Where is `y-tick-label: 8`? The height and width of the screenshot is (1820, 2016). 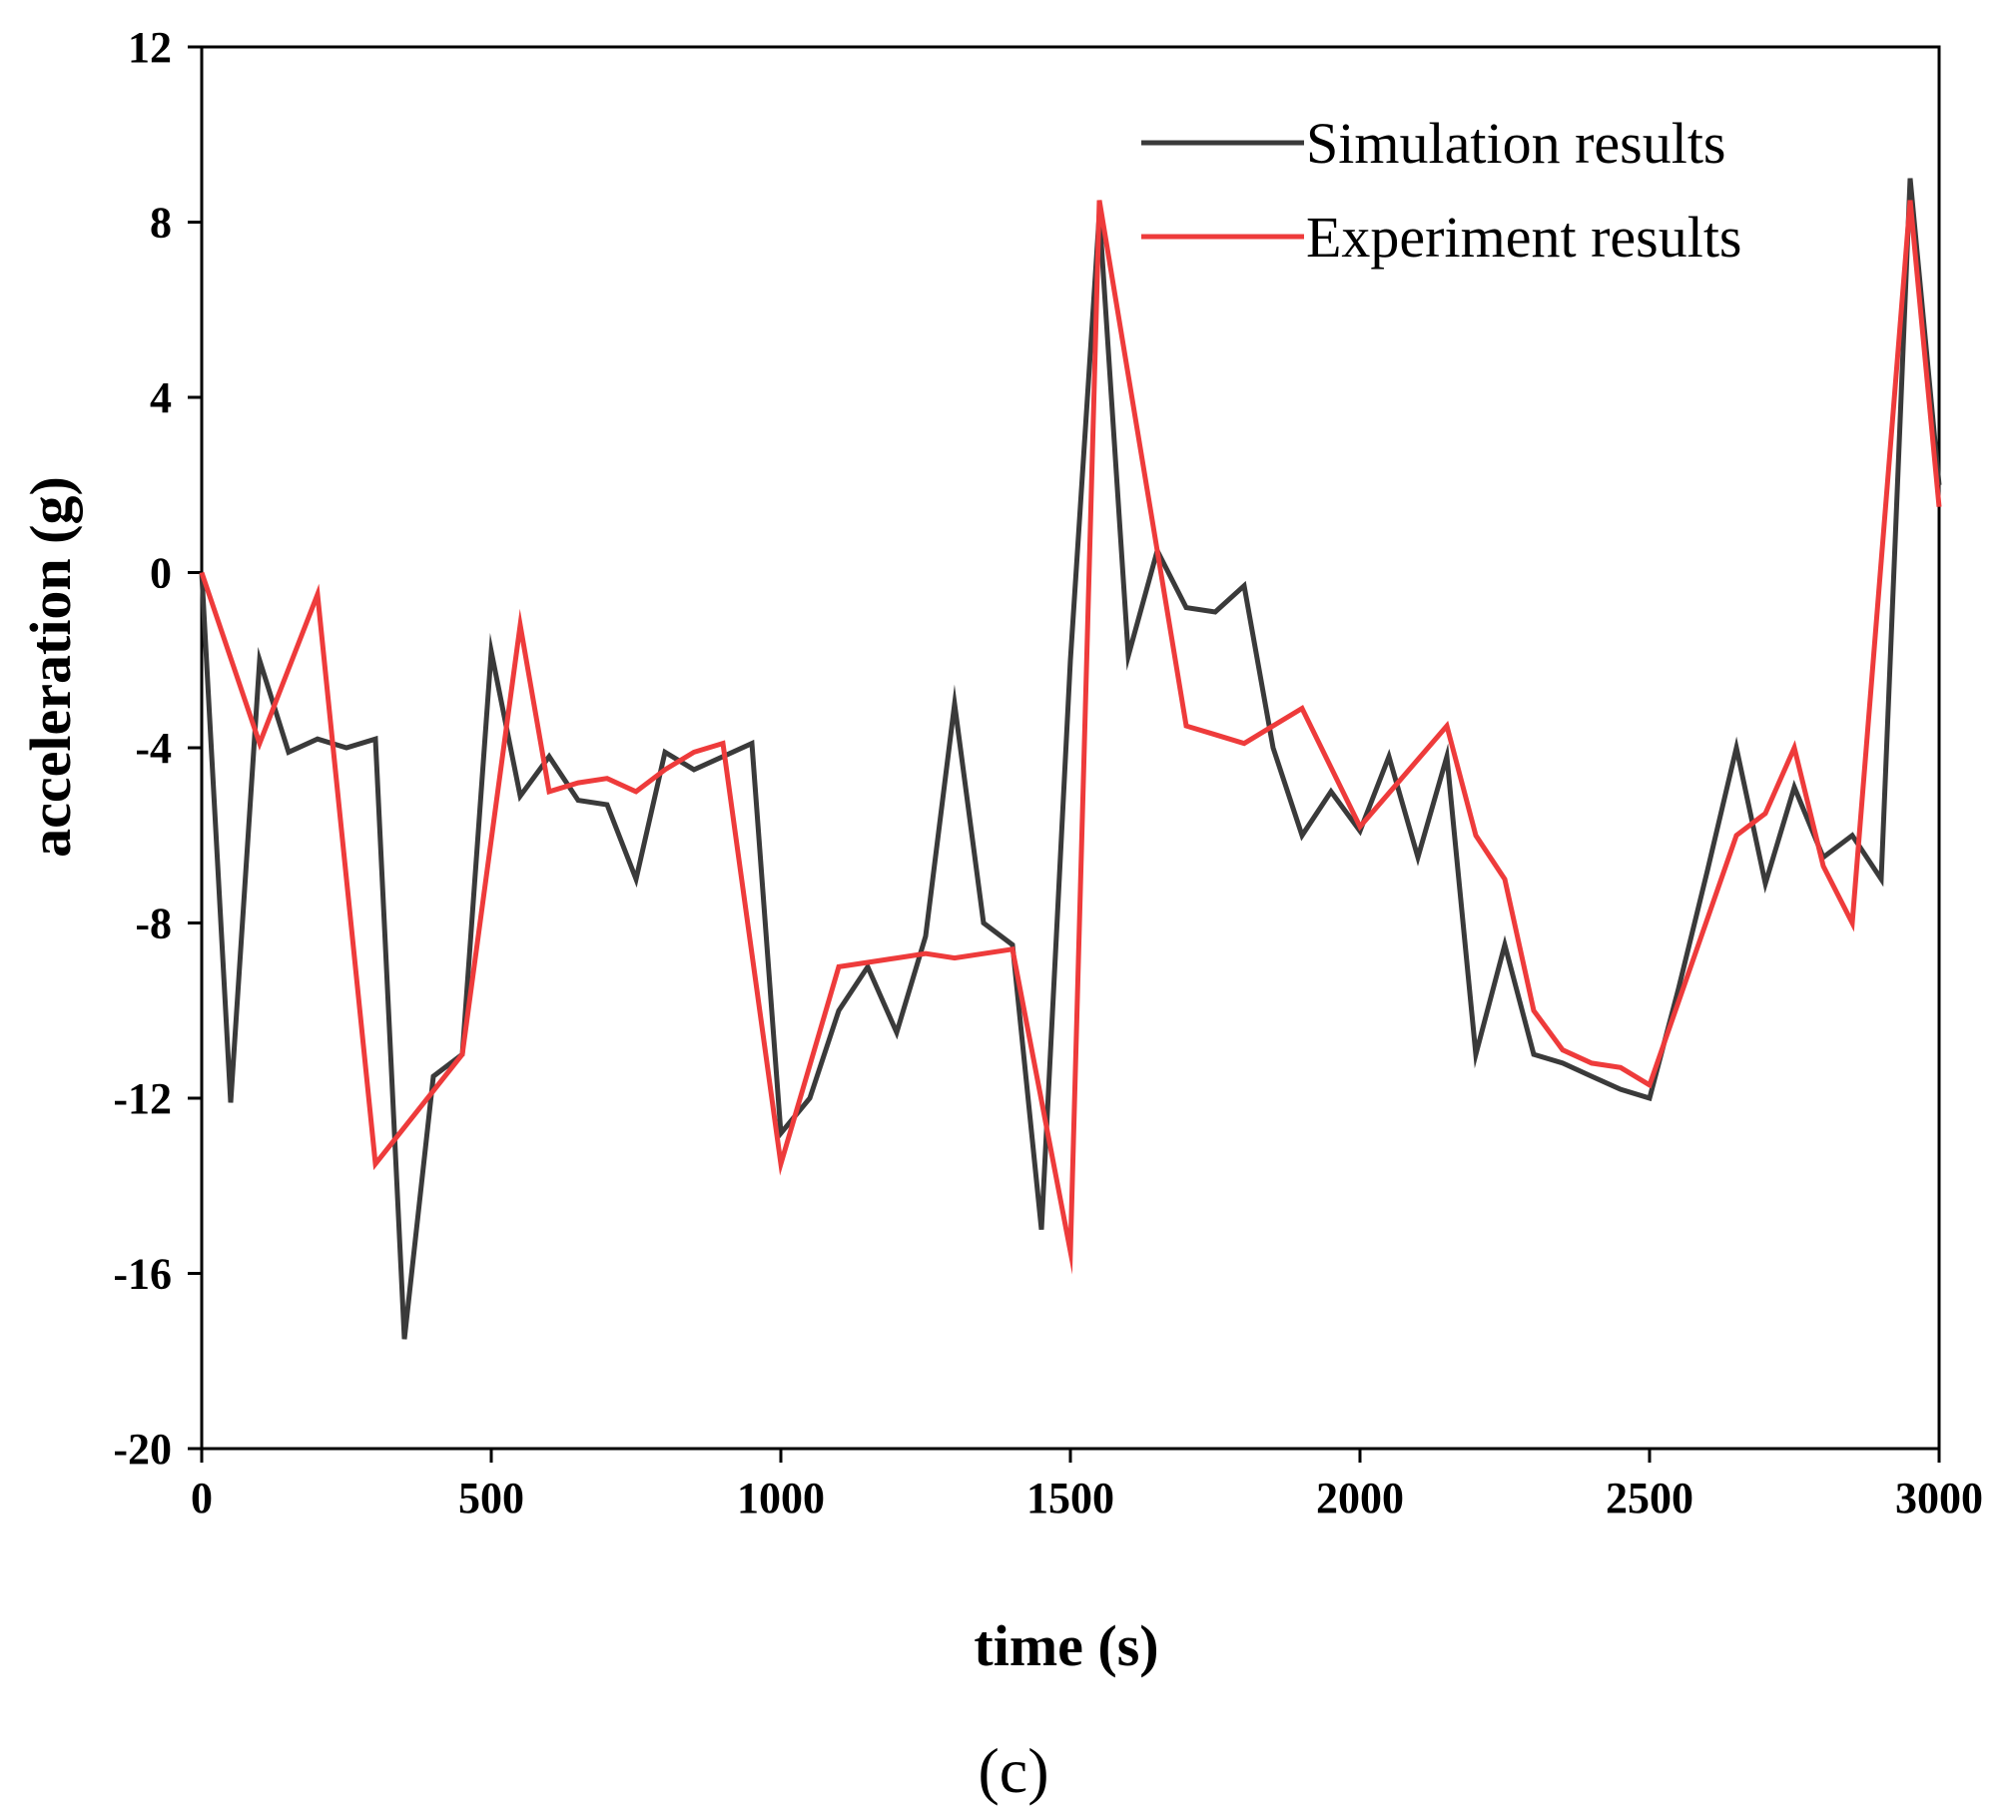 y-tick-label: 8 is located at coordinates (161, 223).